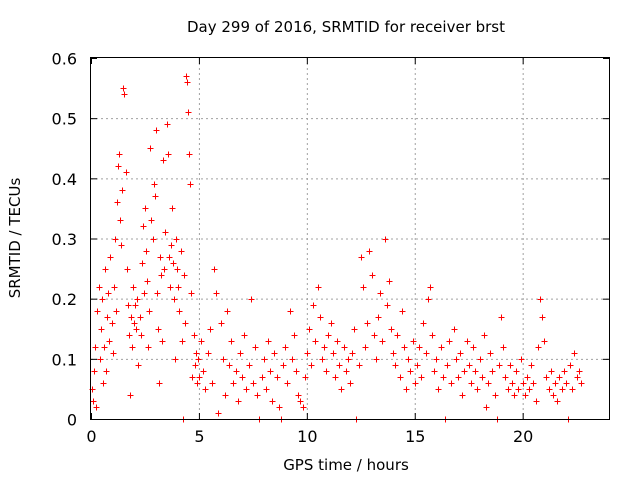 This screenshot has width=640, height=480. Describe the element at coordinates (91, 436) in the screenshot. I see `x-tick-label: 0` at that location.